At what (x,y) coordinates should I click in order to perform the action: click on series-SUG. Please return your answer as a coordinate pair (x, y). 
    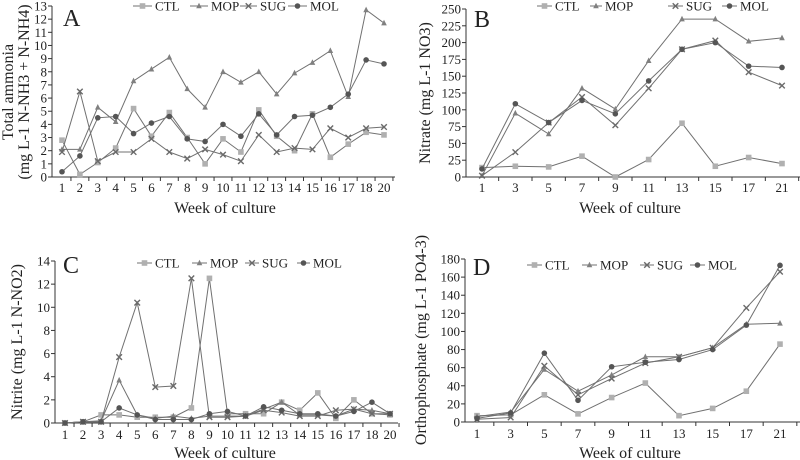
    Looking at the image, I should click on (223, 126).